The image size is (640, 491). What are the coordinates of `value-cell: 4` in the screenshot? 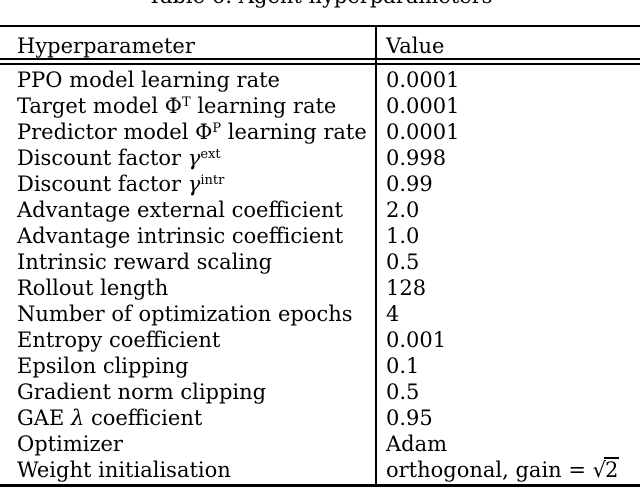 It's located at (387, 314).